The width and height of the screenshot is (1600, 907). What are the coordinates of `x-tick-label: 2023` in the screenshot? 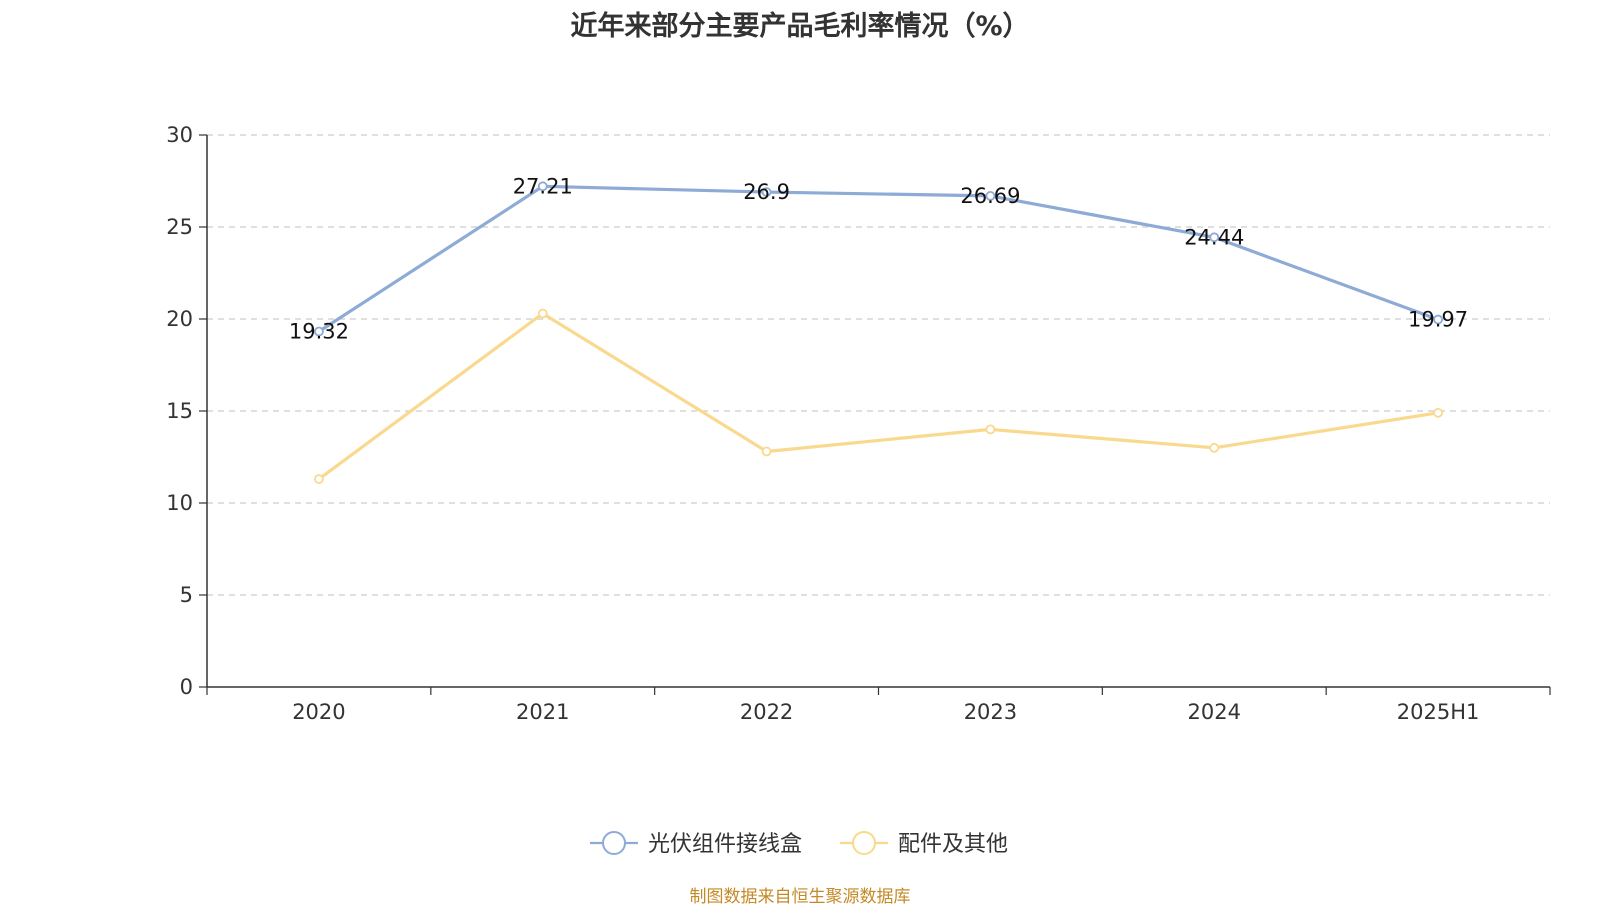 It's located at (990, 712).